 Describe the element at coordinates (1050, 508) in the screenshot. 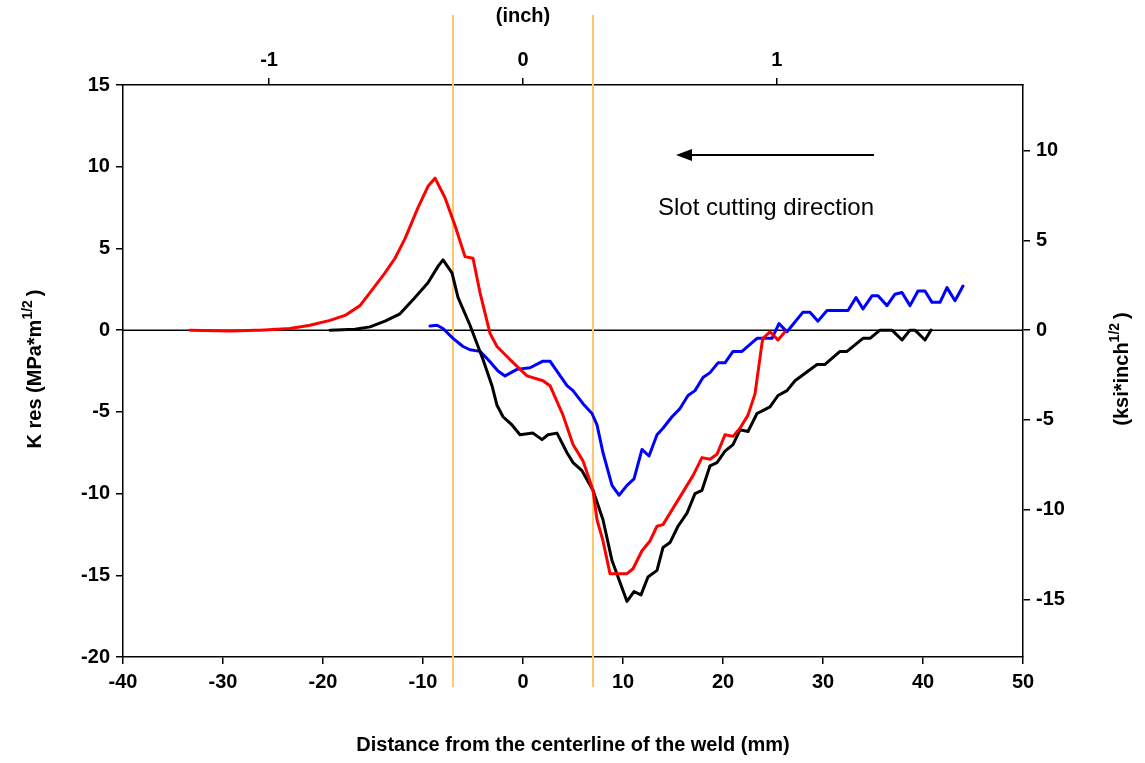

I see `y2-tick-label: -10` at that location.